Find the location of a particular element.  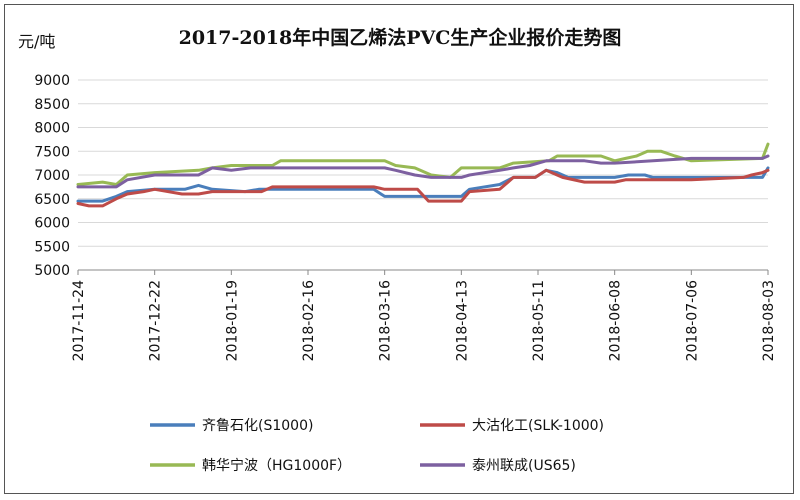

y-tick-label: 7000 is located at coordinates (52, 176).